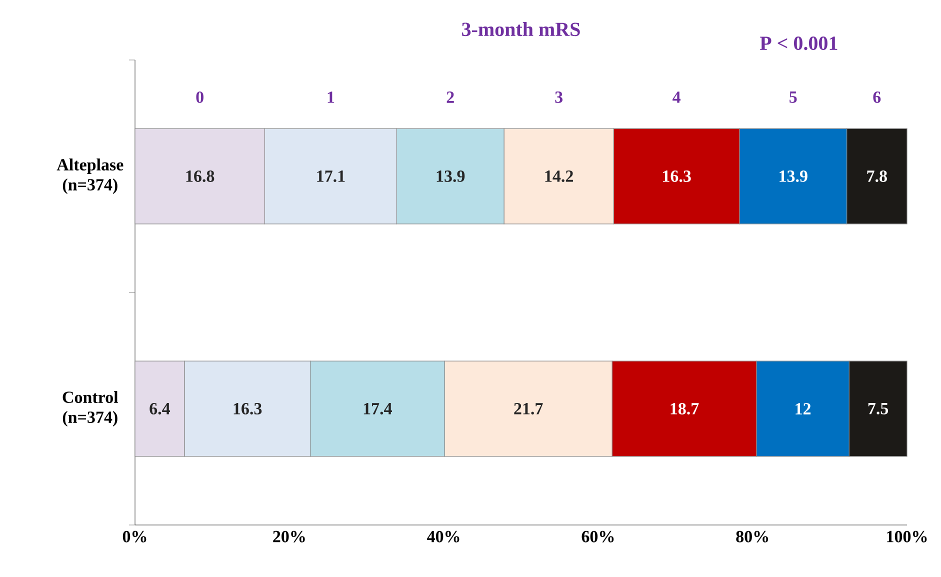  I want to click on data-label: 17.4, so click(378, 408).